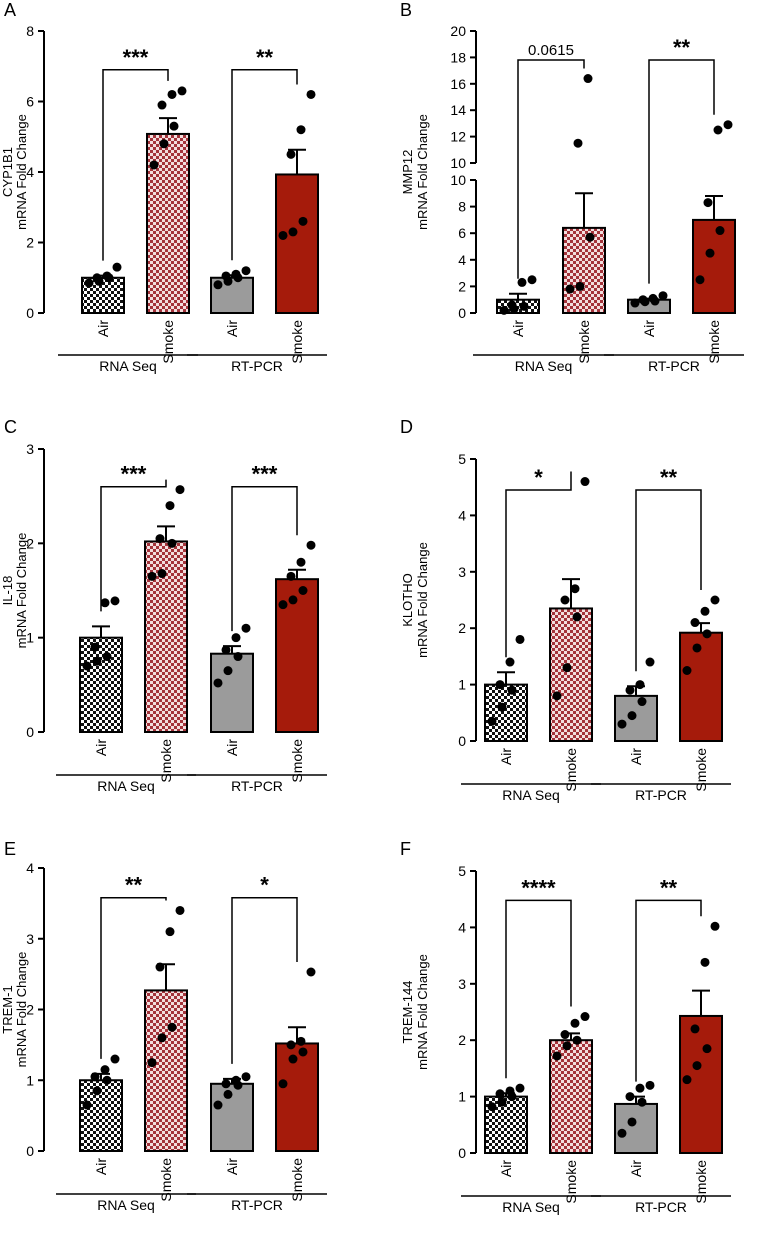 This screenshot has width=757, height=1239. I want to click on panel-letter: C, so click(10, 427).